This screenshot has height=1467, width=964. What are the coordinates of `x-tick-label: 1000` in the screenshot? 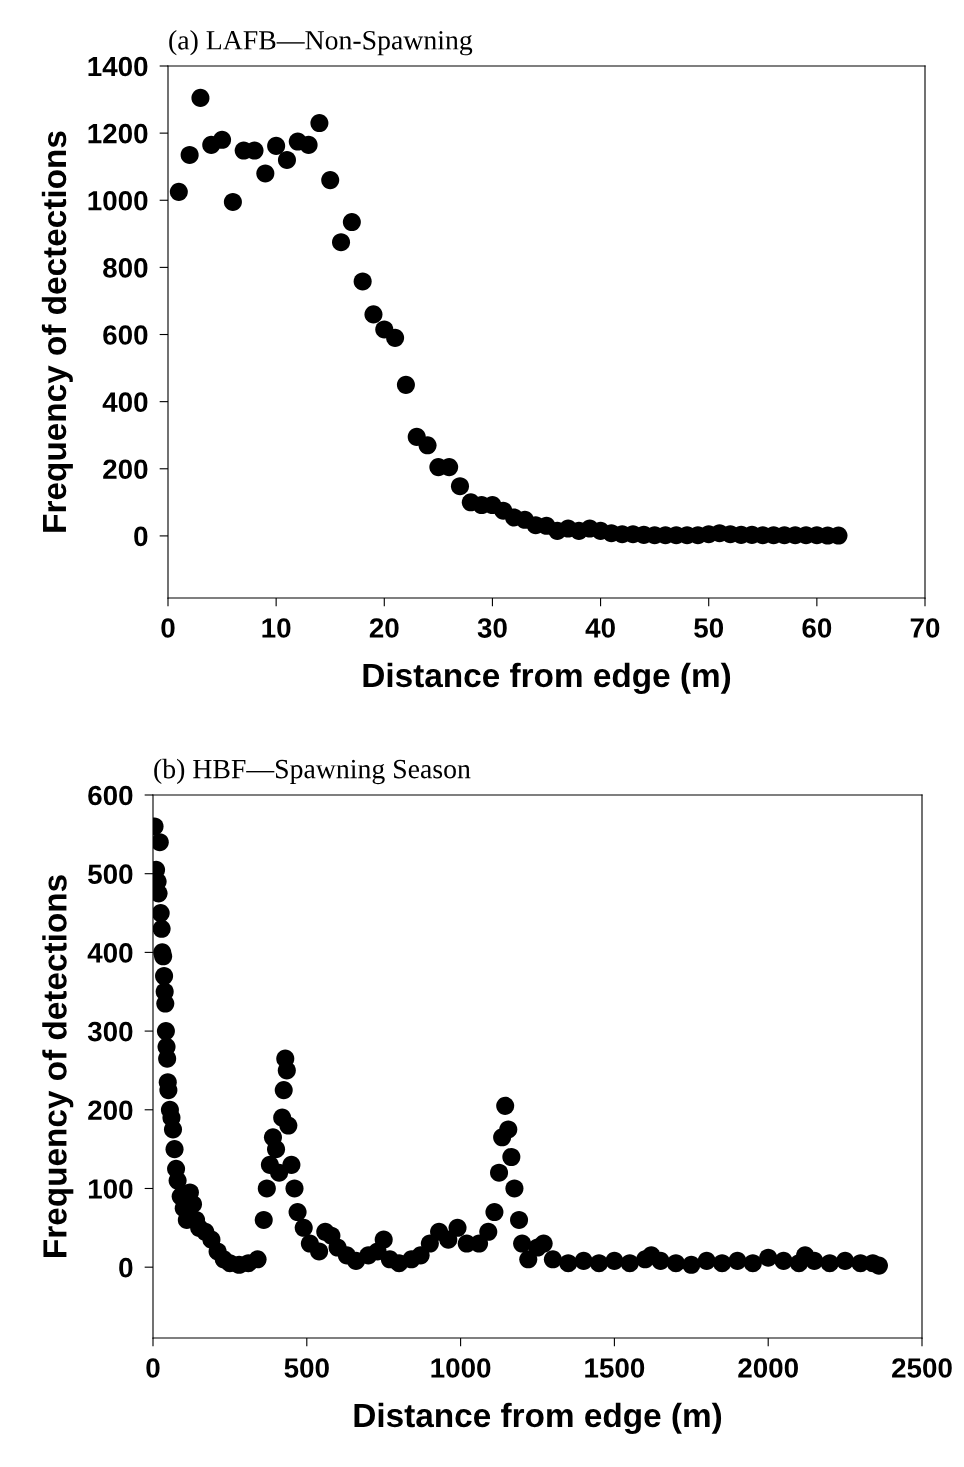 It's located at (461, 1368).